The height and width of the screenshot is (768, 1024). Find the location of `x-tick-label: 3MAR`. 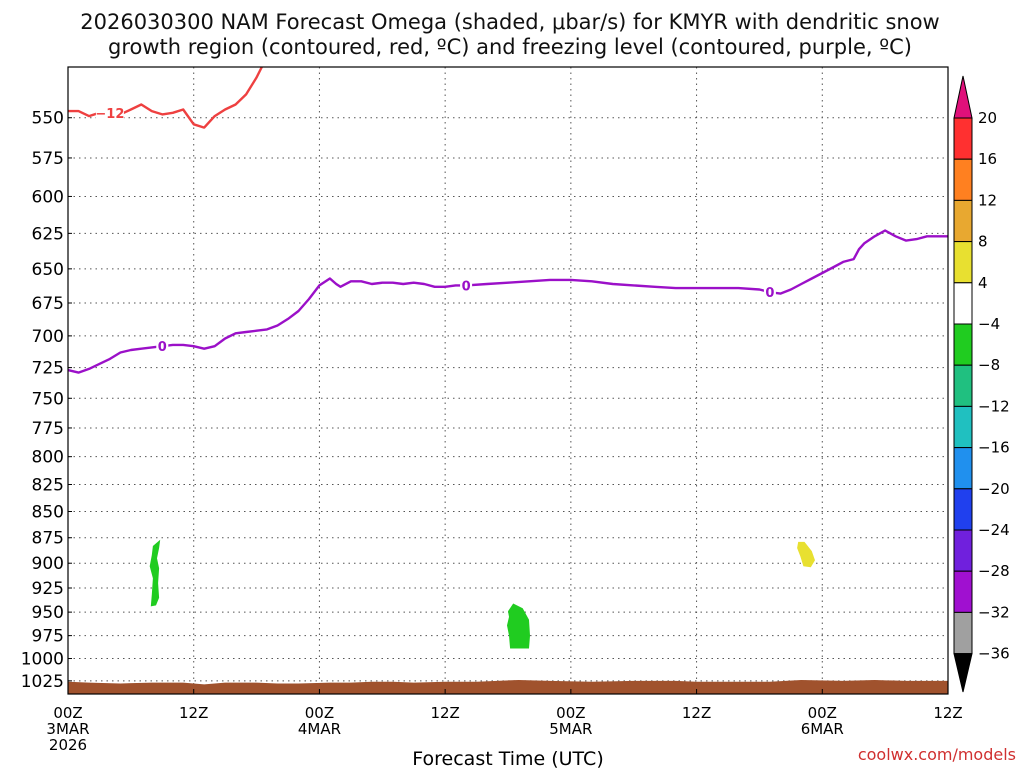

x-tick-label: 3MAR is located at coordinates (67, 729).